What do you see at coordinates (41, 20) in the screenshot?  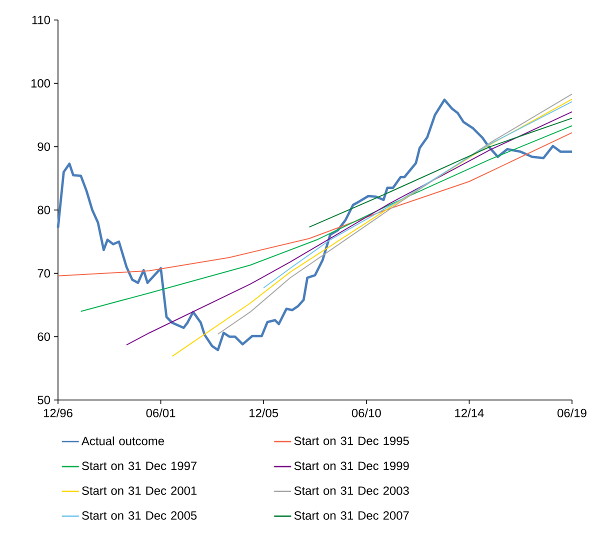 I see `y-tick-label: 110` at bounding box center [41, 20].